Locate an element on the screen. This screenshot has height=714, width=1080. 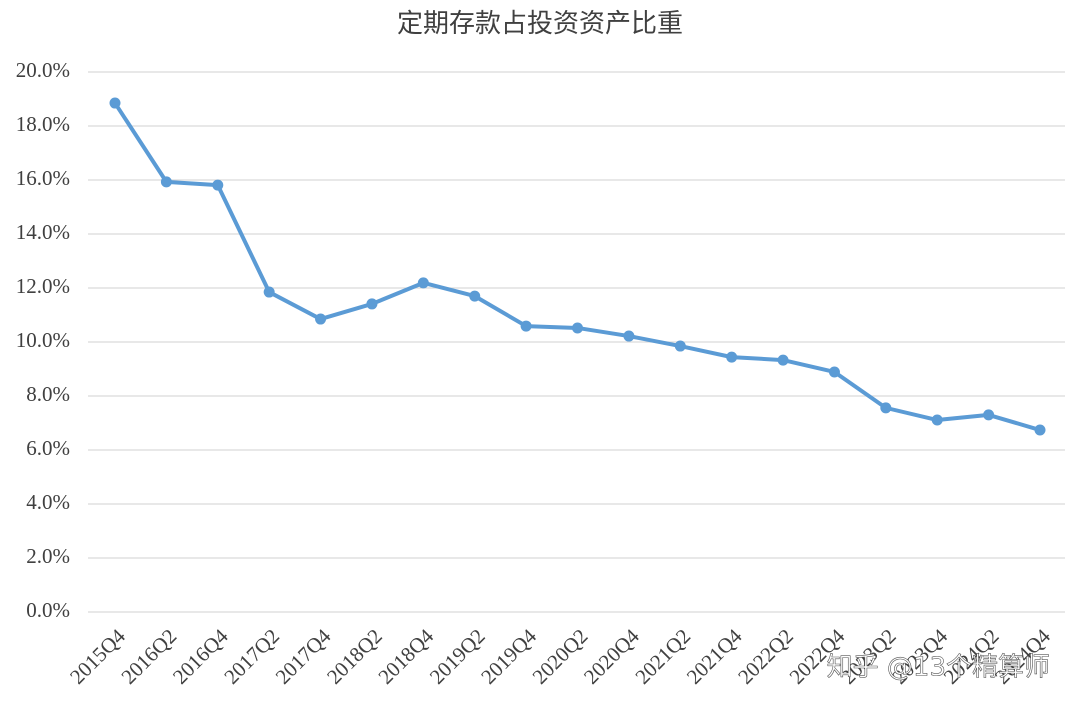
y-tick-label: 8.0% is located at coordinates (48, 394).